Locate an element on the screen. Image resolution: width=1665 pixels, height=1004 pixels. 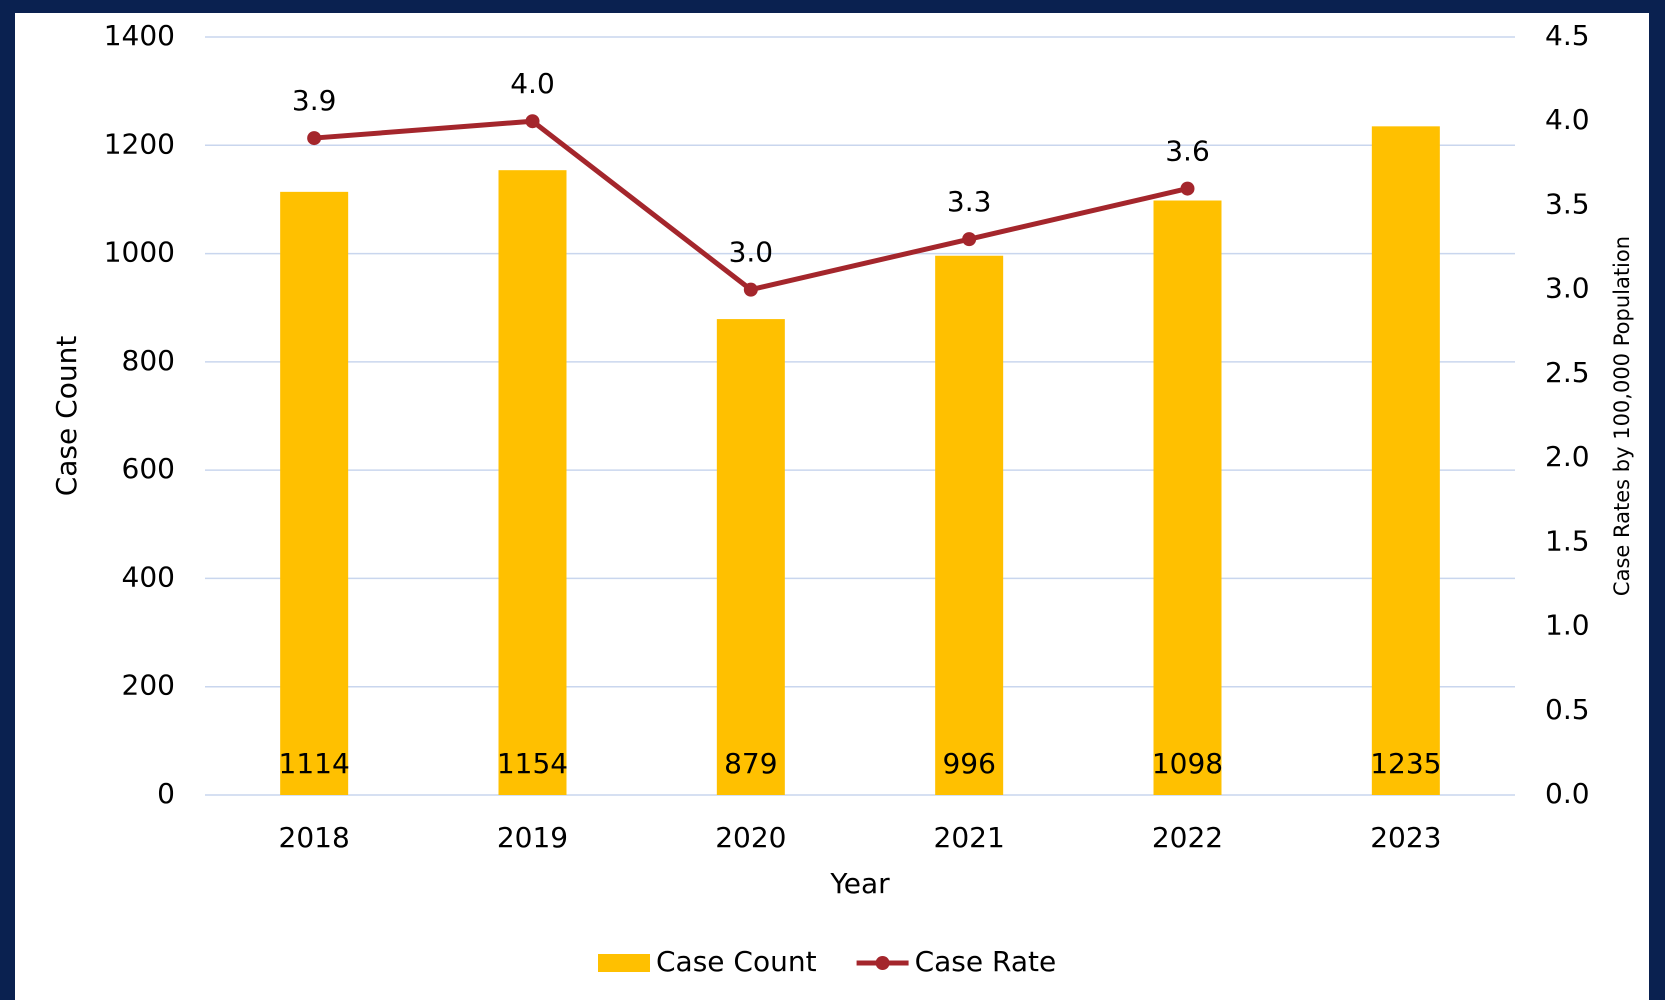
legend-swatch is located at coordinates (624, 963).